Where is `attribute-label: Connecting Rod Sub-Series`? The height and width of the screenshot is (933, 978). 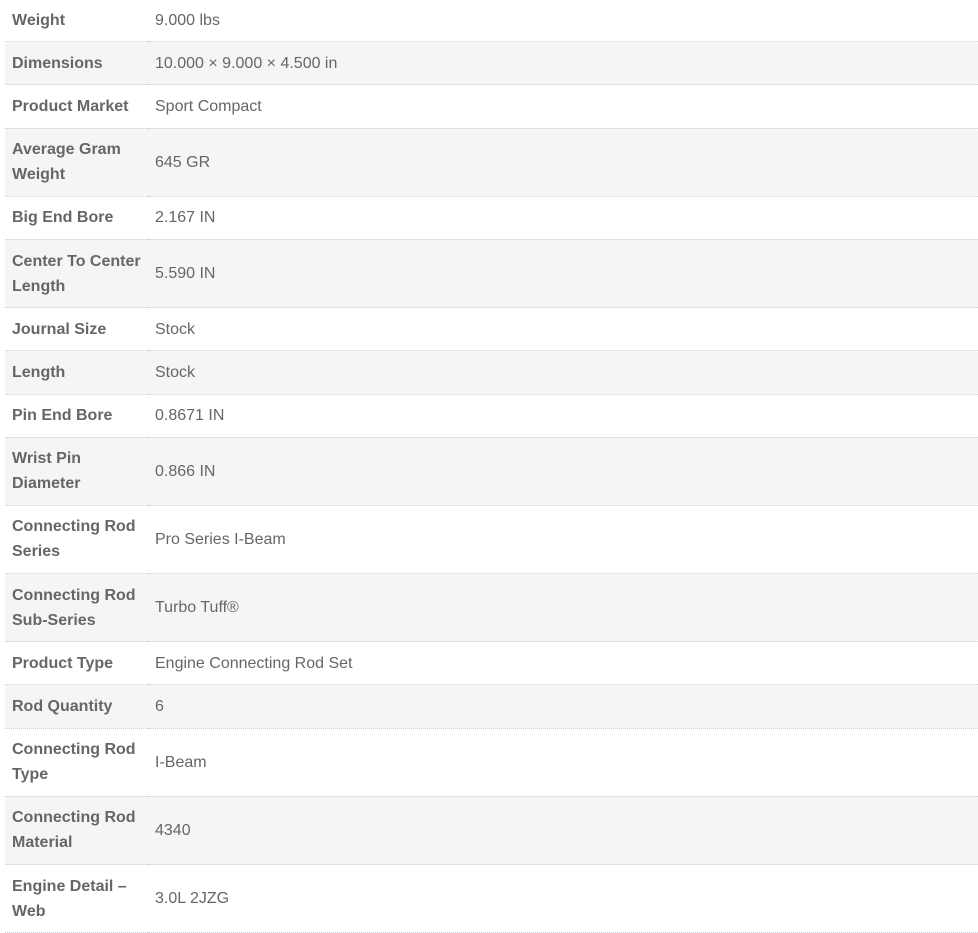 attribute-label: Connecting Rod Sub-Series is located at coordinates (74, 607).